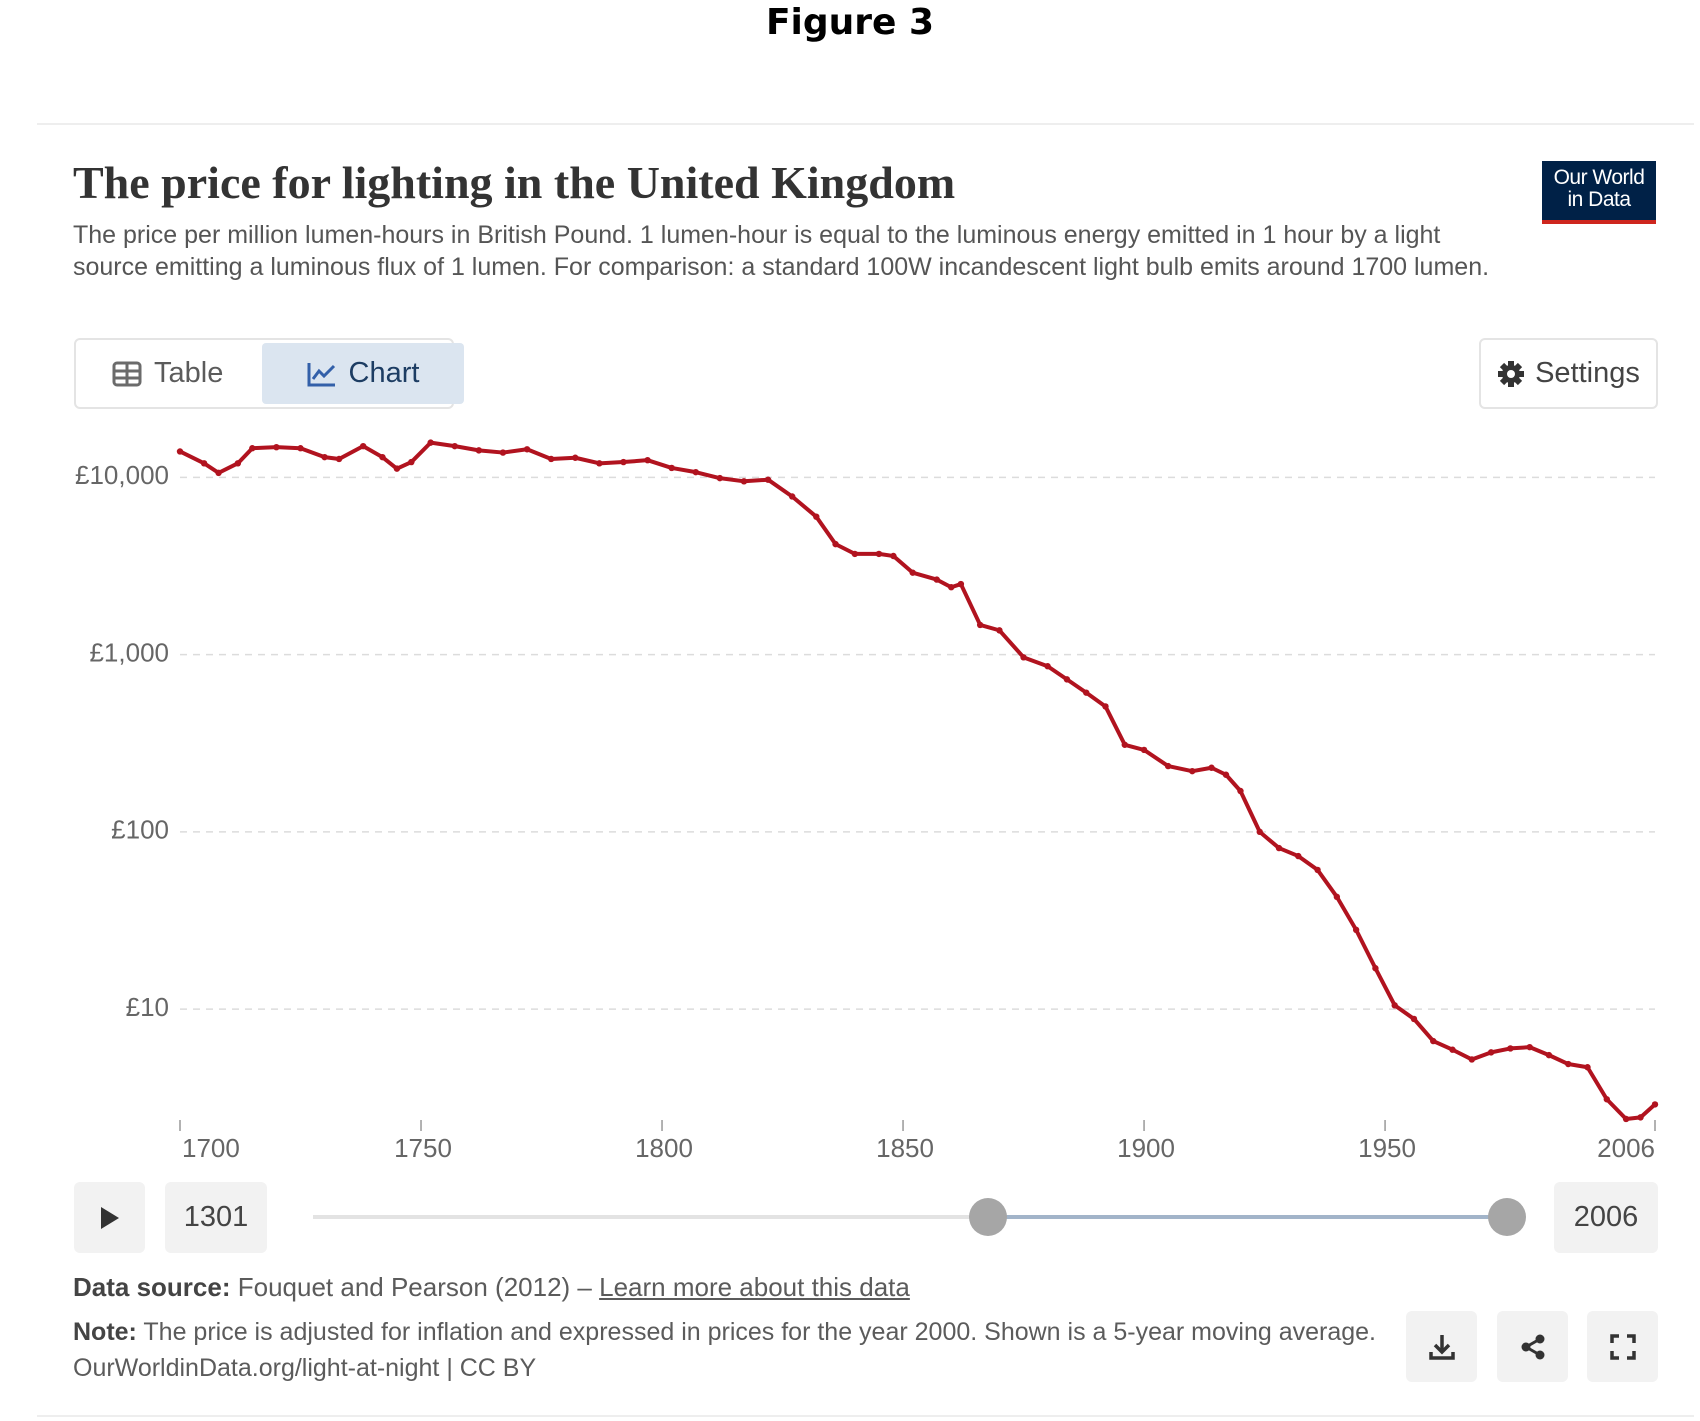 The image size is (1700, 1421). I want to click on fullscreen-icon, so click(1622, 1346).